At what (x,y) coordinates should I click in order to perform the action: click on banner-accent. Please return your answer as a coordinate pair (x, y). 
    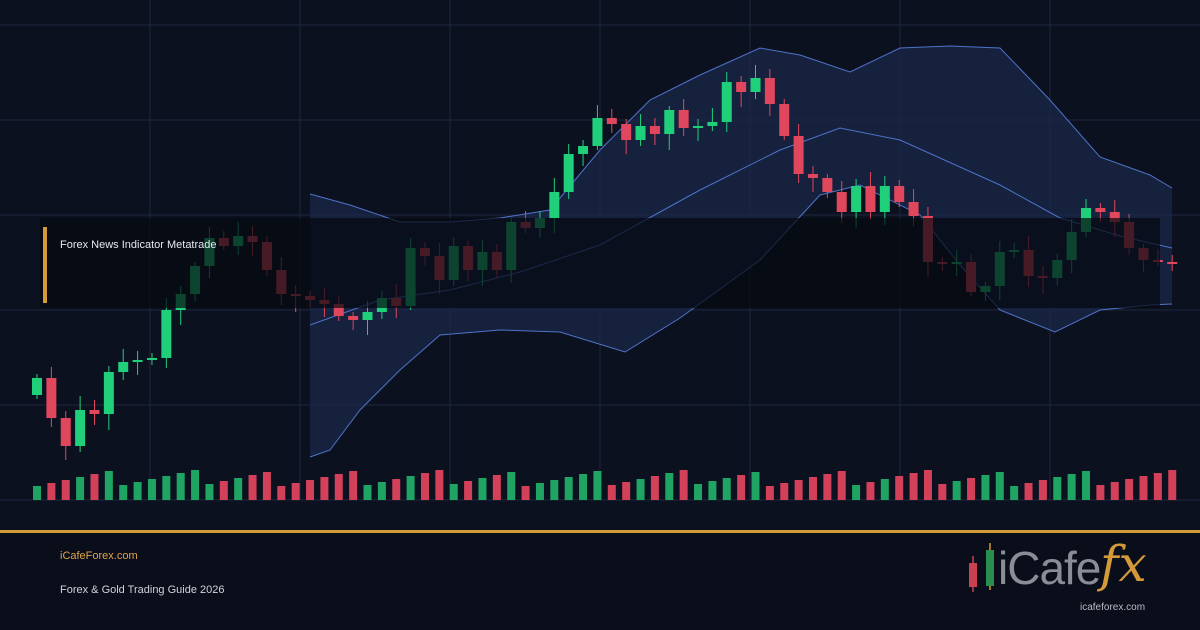
    Looking at the image, I should click on (45, 265).